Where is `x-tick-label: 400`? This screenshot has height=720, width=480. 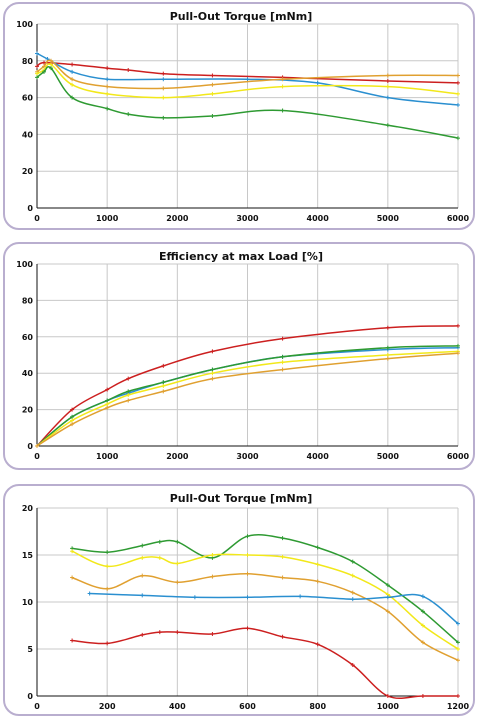
x-tick-label: 400 is located at coordinates (177, 706).